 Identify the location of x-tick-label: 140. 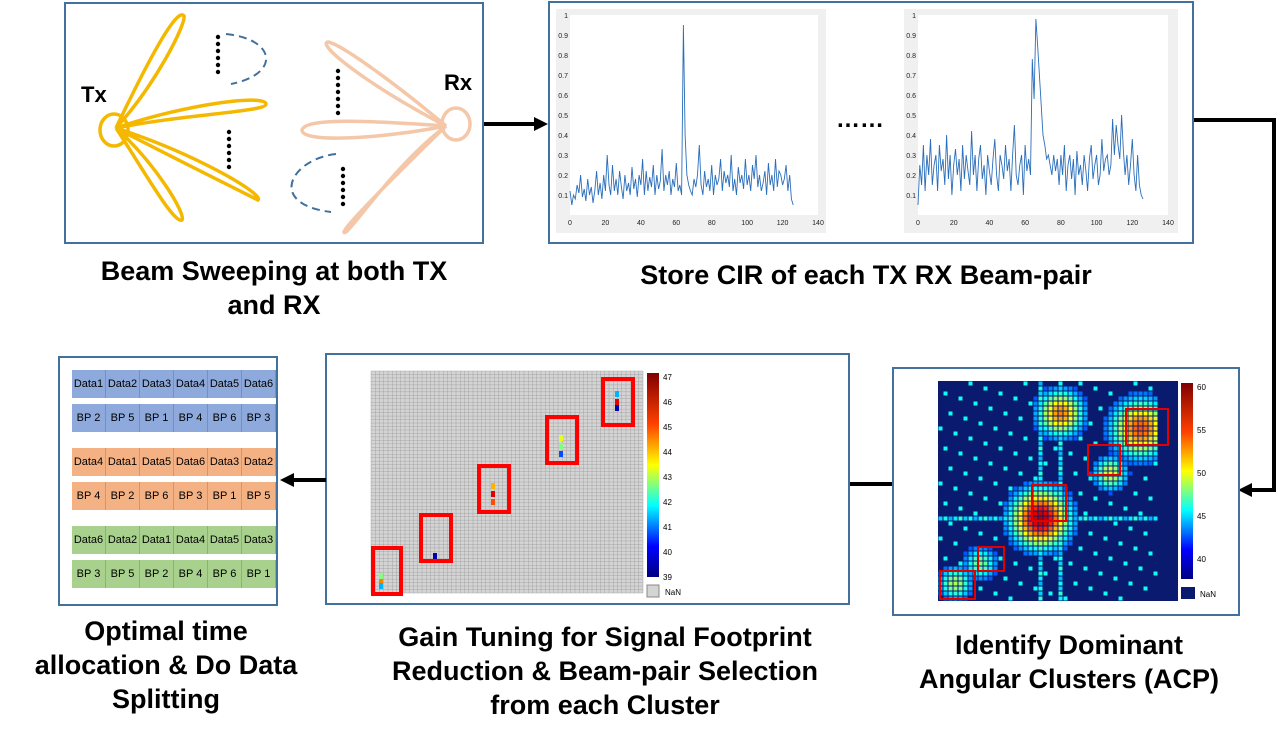
(1168, 223).